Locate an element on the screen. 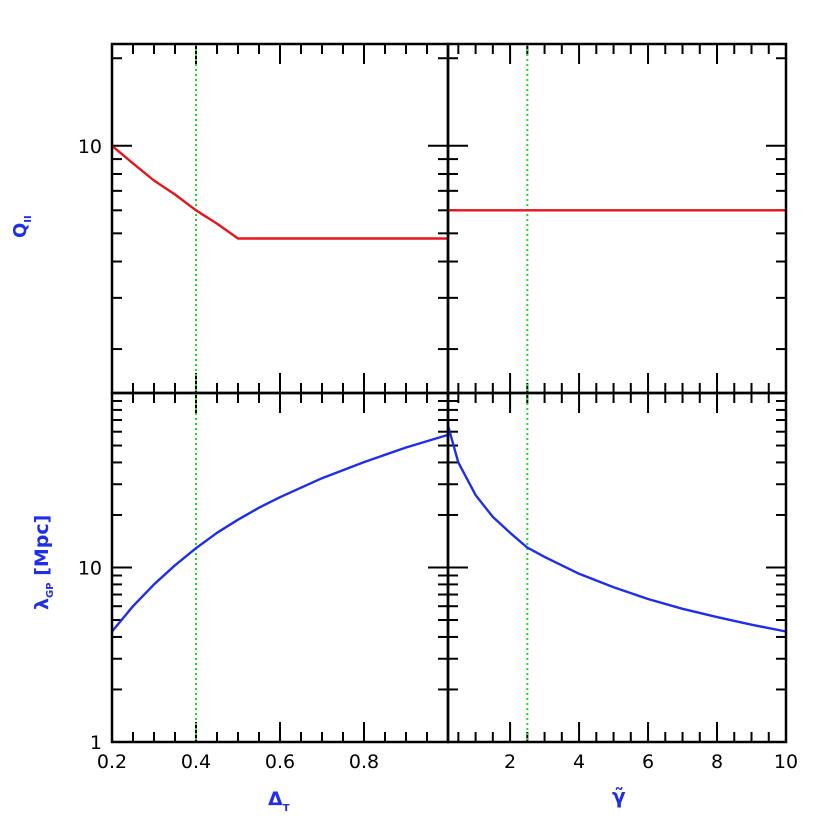 Image resolution: width=830 pixels, height=830 pixels. x-tick-label: 6 is located at coordinates (648, 762).